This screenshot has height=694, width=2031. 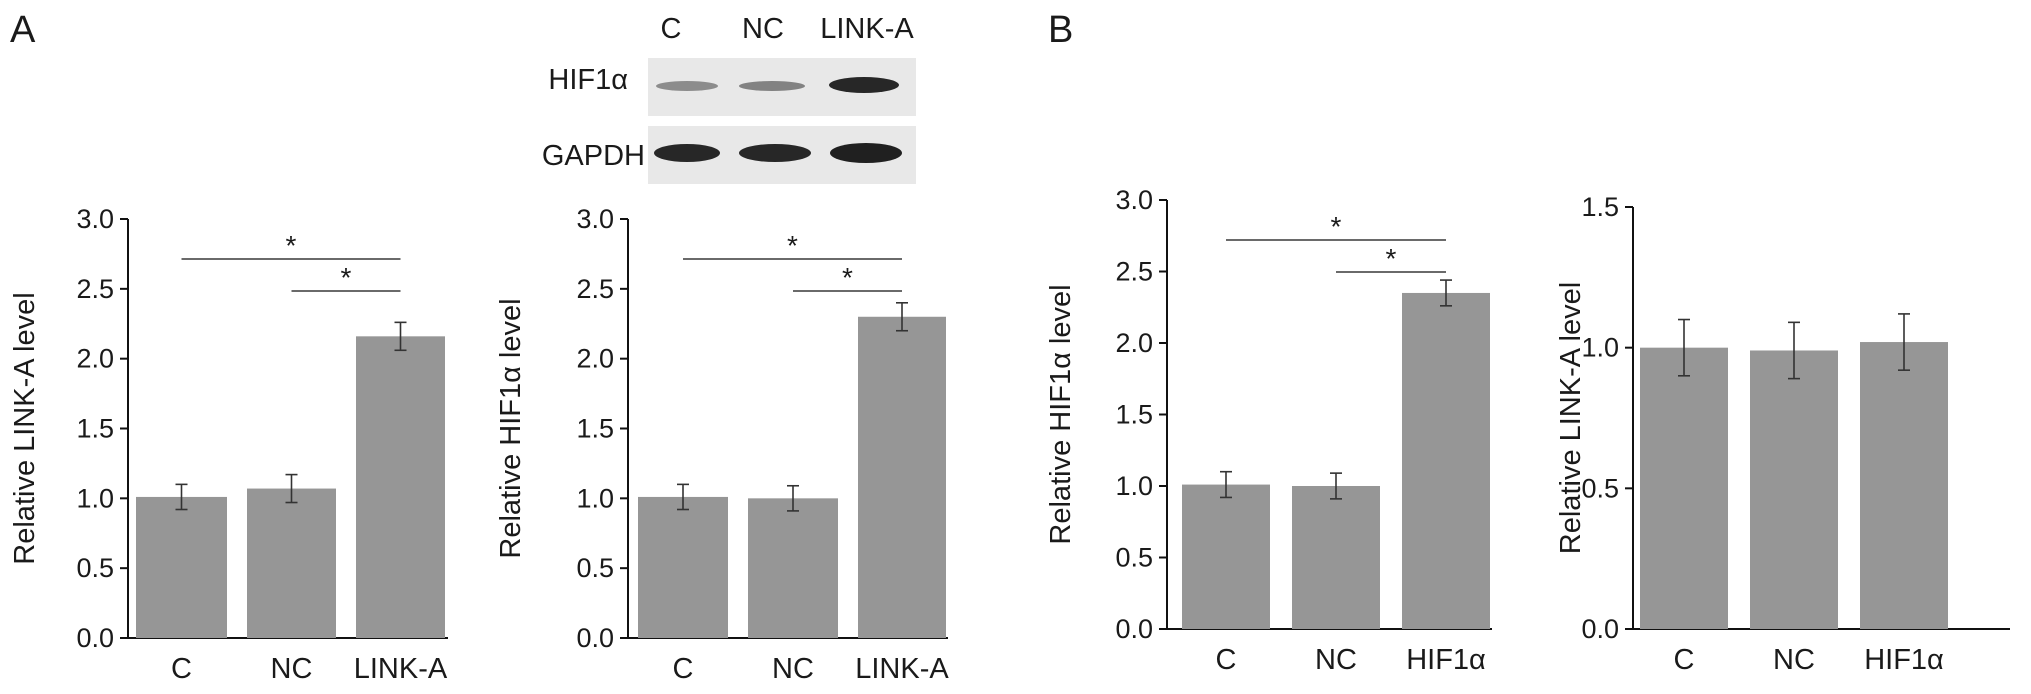 I want to click on blot-row-label: GAPDH, so click(x=593, y=156).